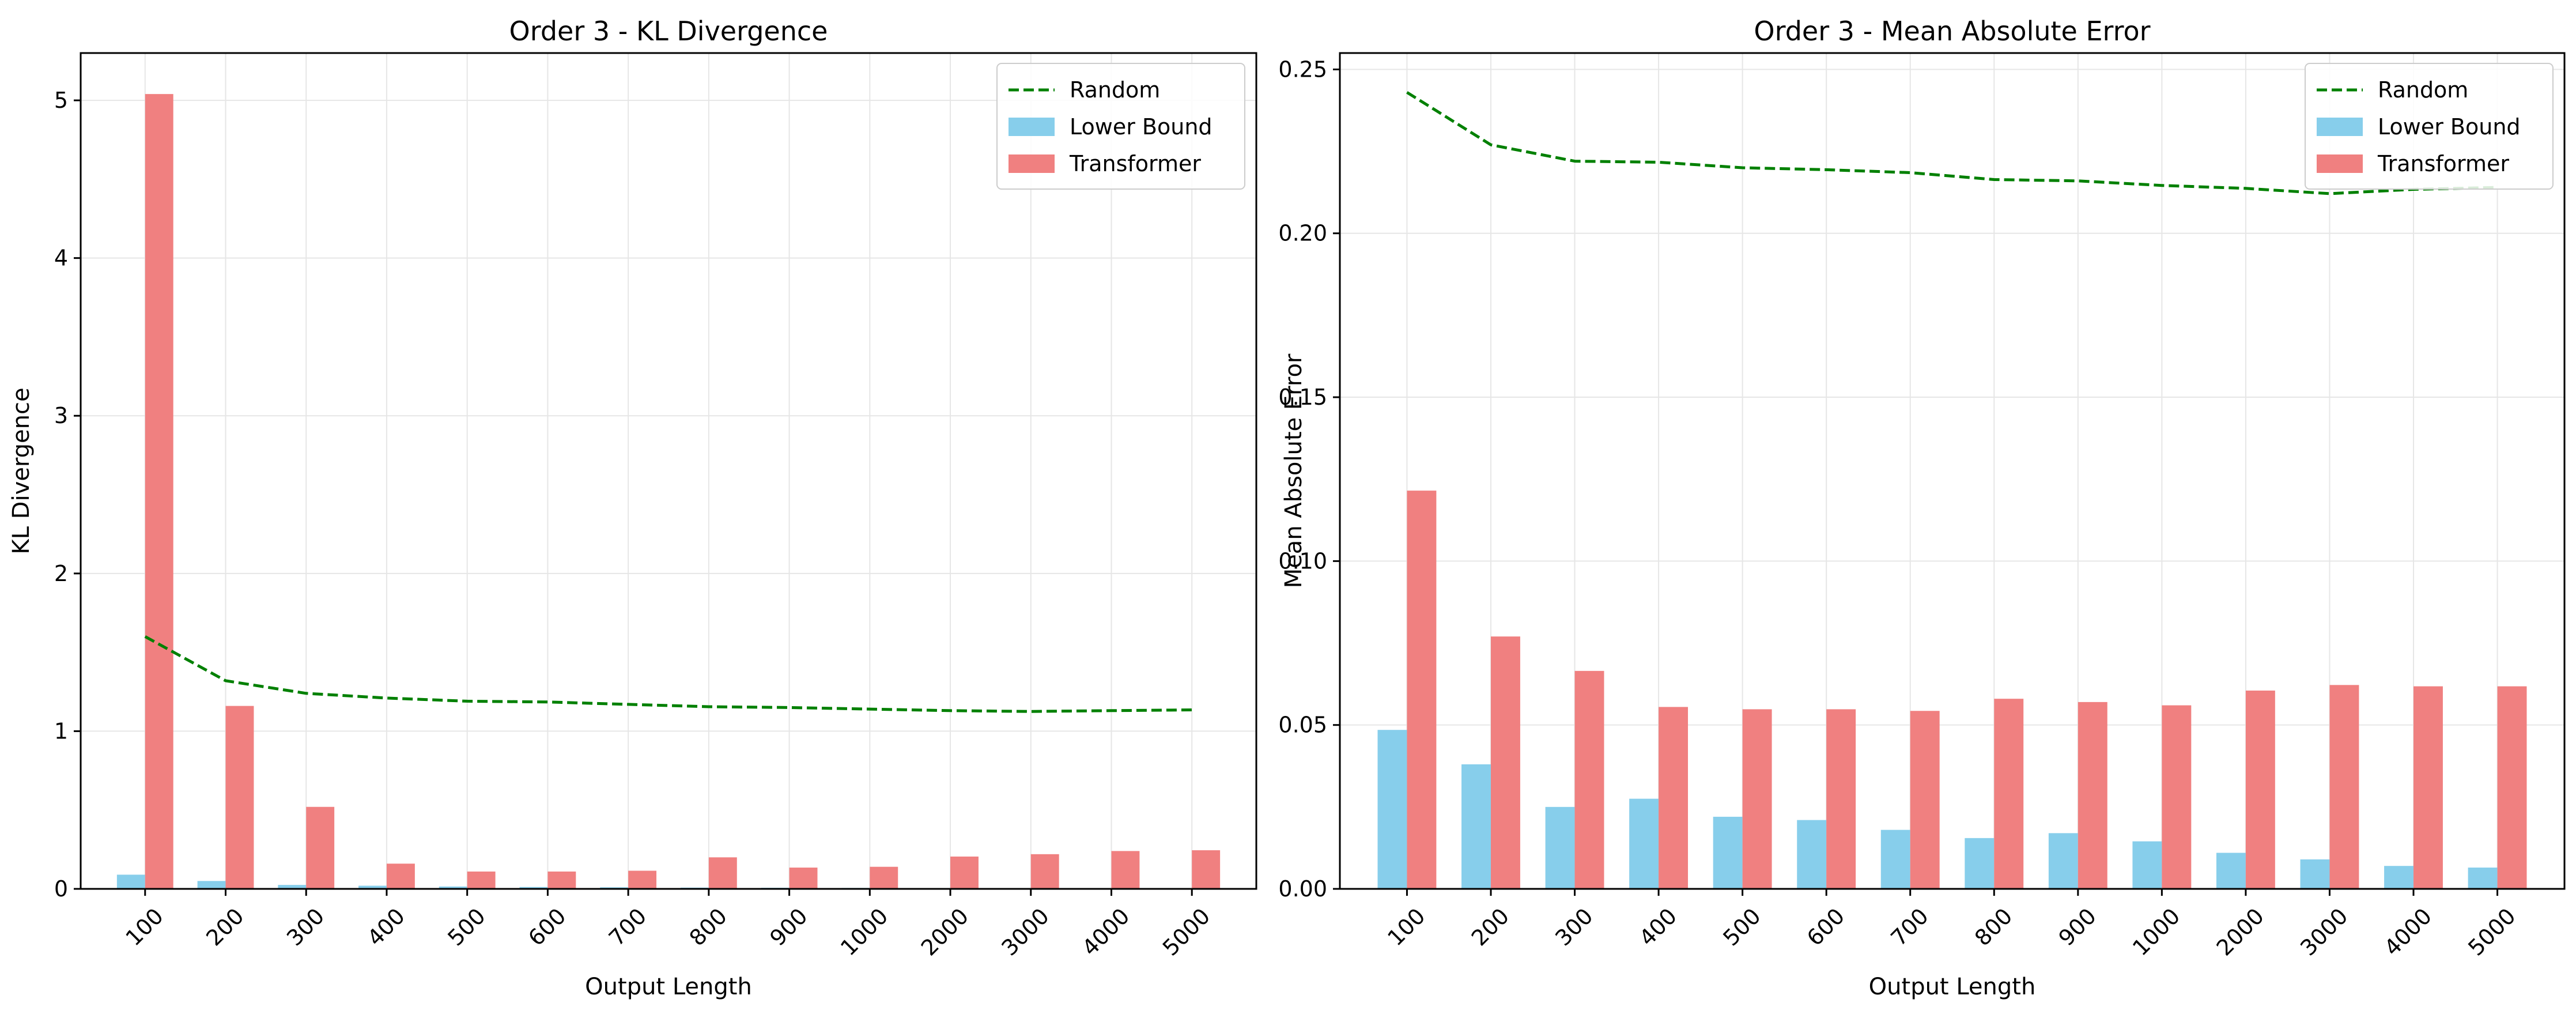 This screenshot has height=1018, width=2576. Describe the element at coordinates (1302, 69) in the screenshot. I see `y-tick-label: 0.25` at that location.